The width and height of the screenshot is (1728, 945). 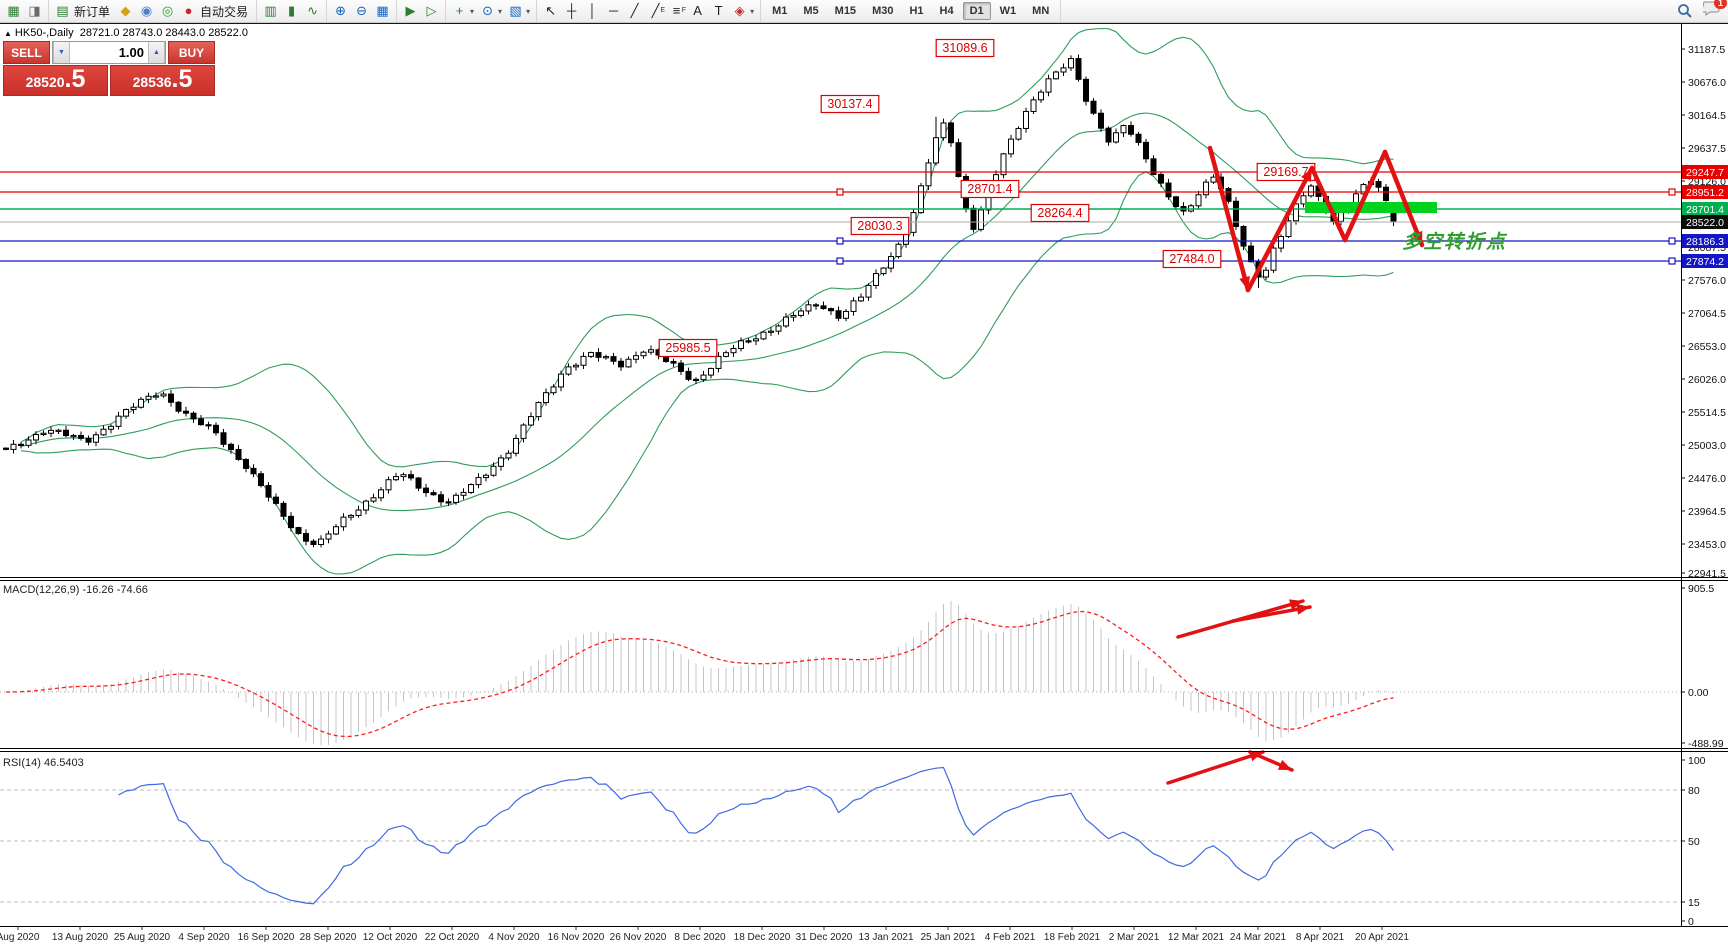 What do you see at coordinates (946, 11) in the screenshot?
I see `timeframe-h4: H4` at bounding box center [946, 11].